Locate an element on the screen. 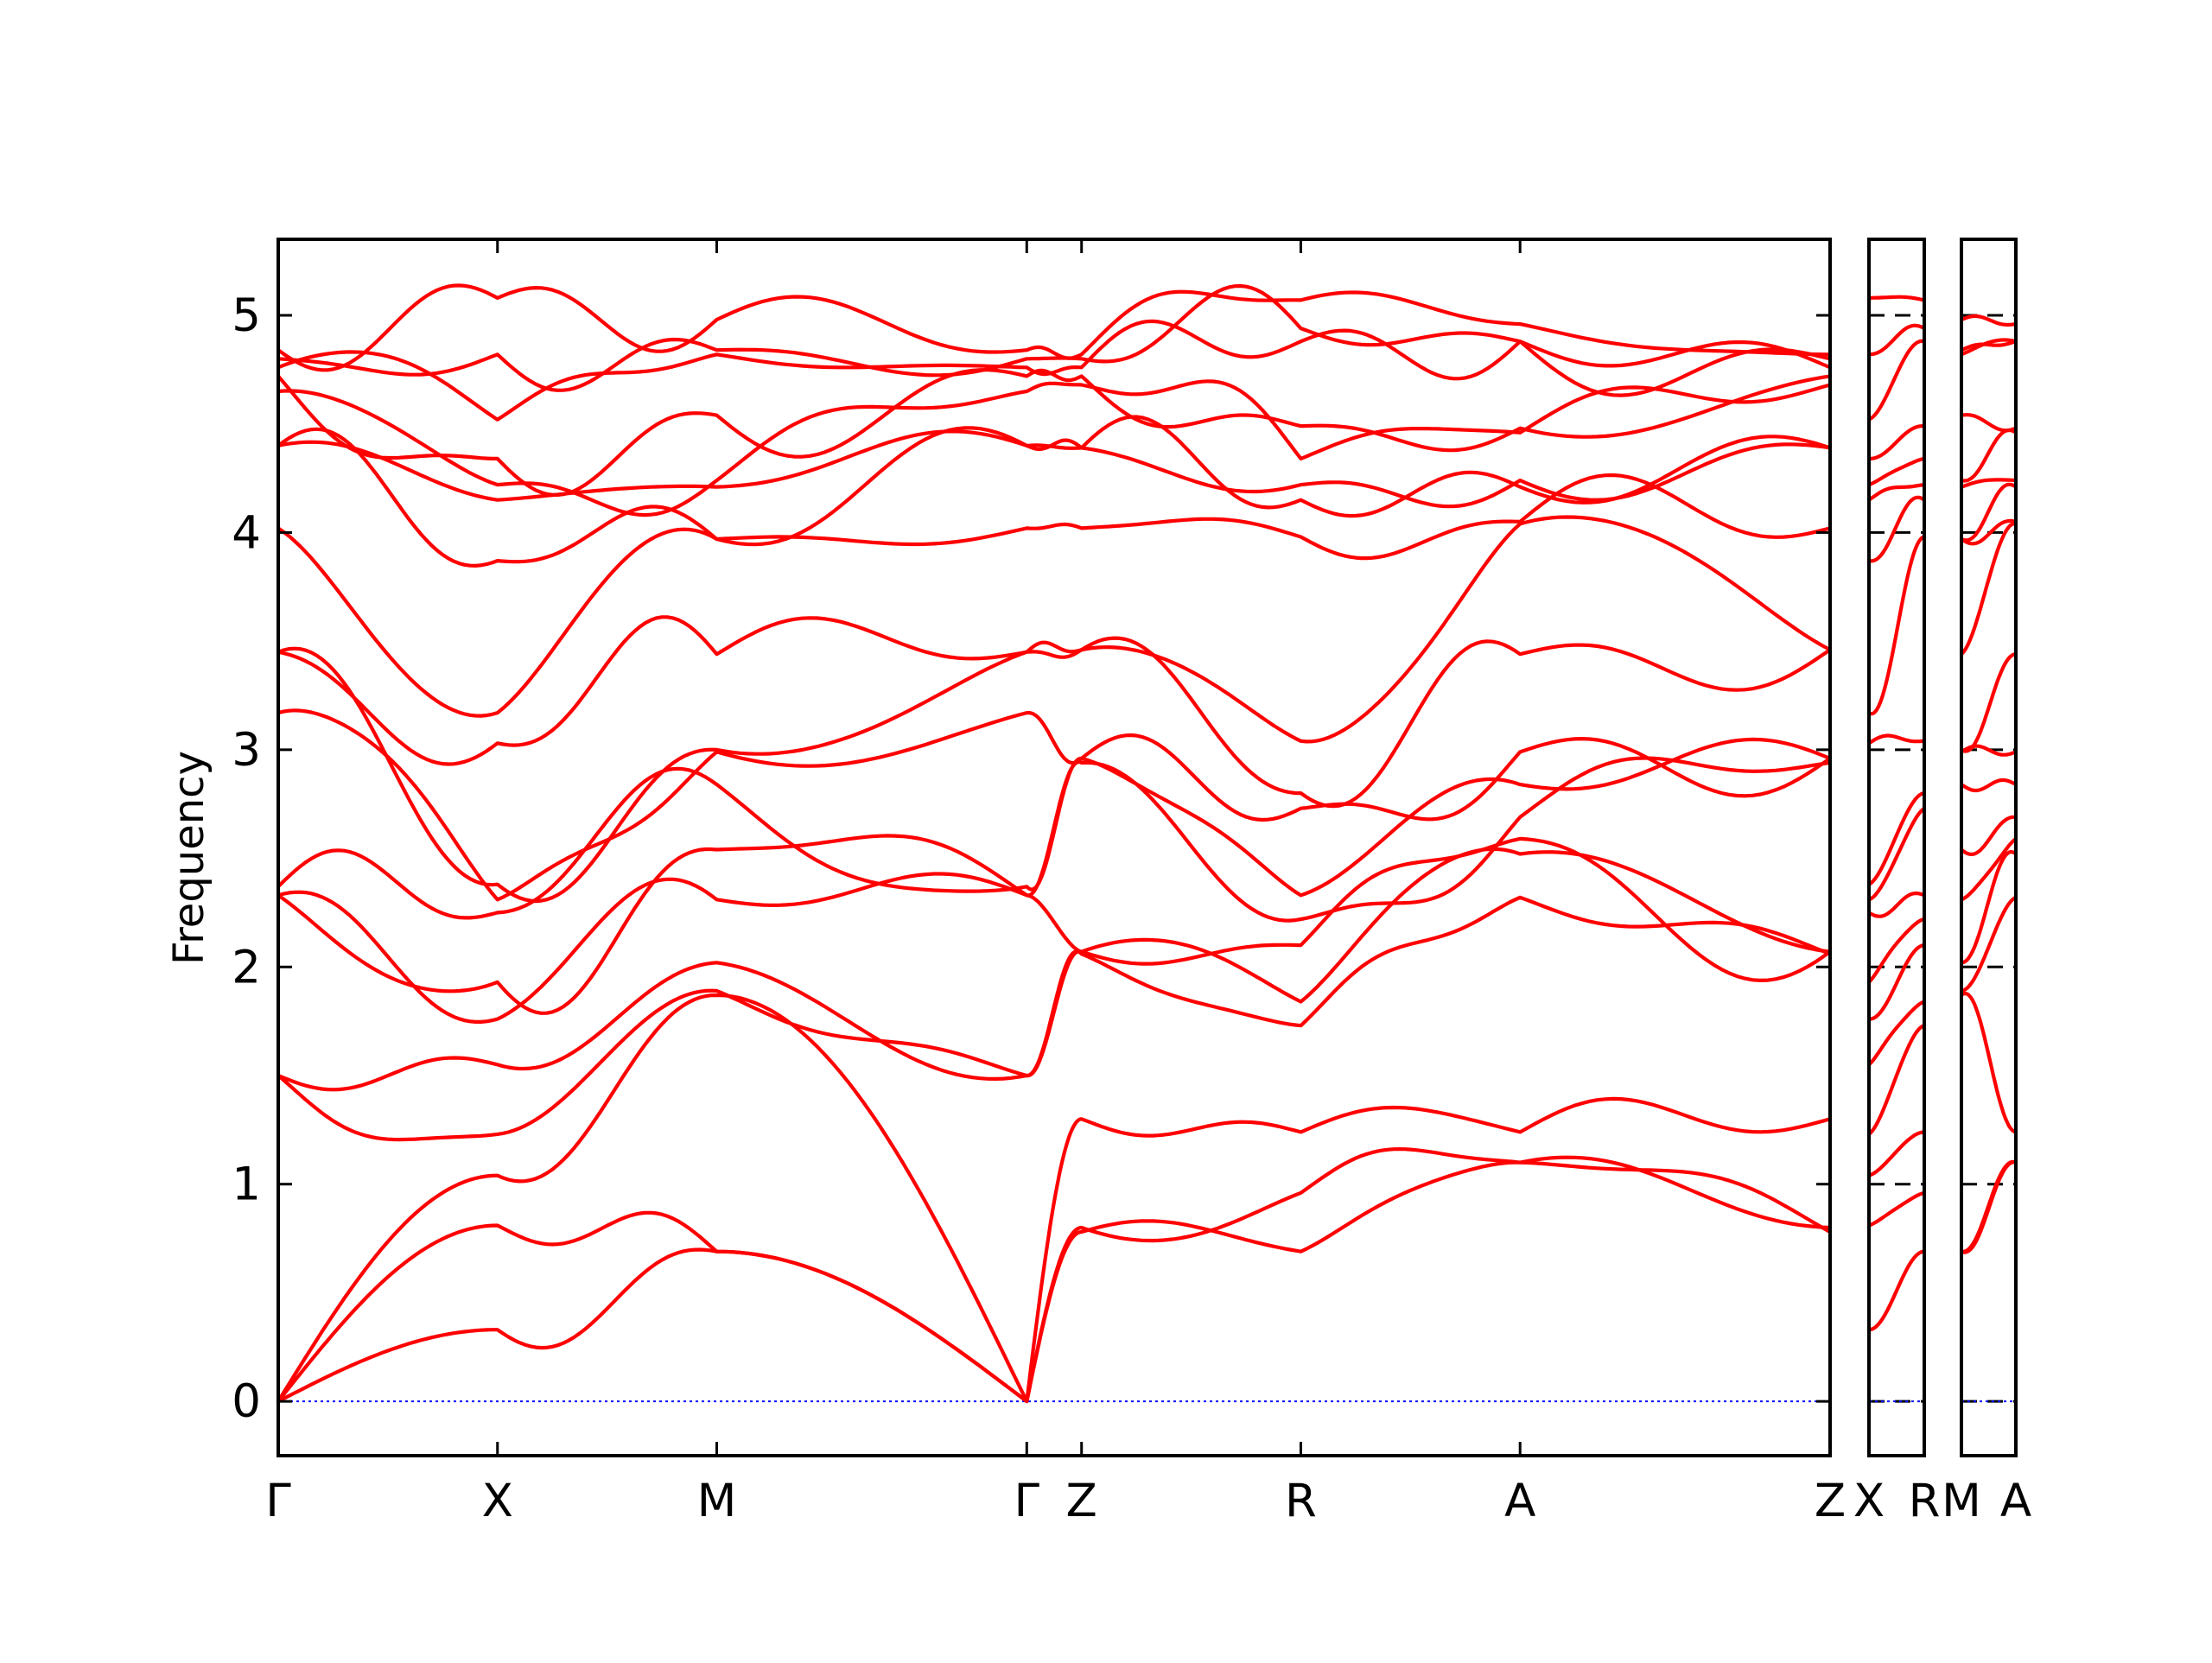 The image size is (2212, 1663). y-axis-label: Frequency is located at coordinates (189, 858).